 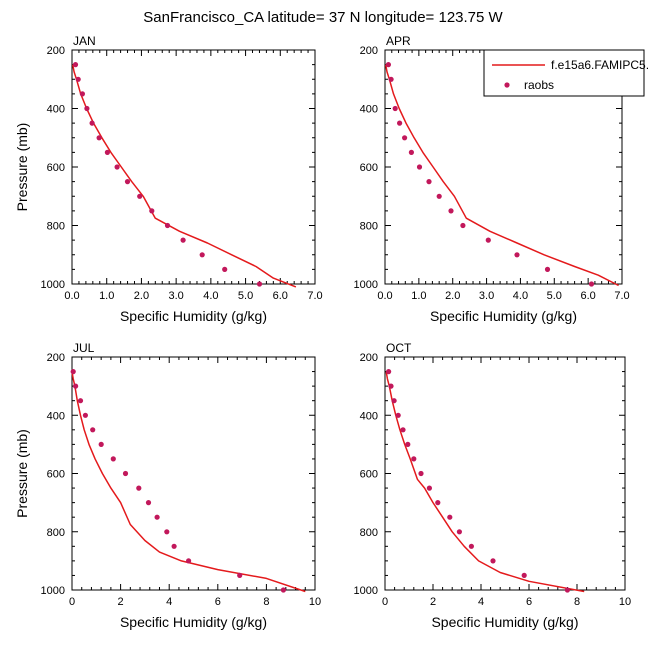 What do you see at coordinates (71, 296) in the screenshot?
I see `x-tick-label: 0.0` at bounding box center [71, 296].